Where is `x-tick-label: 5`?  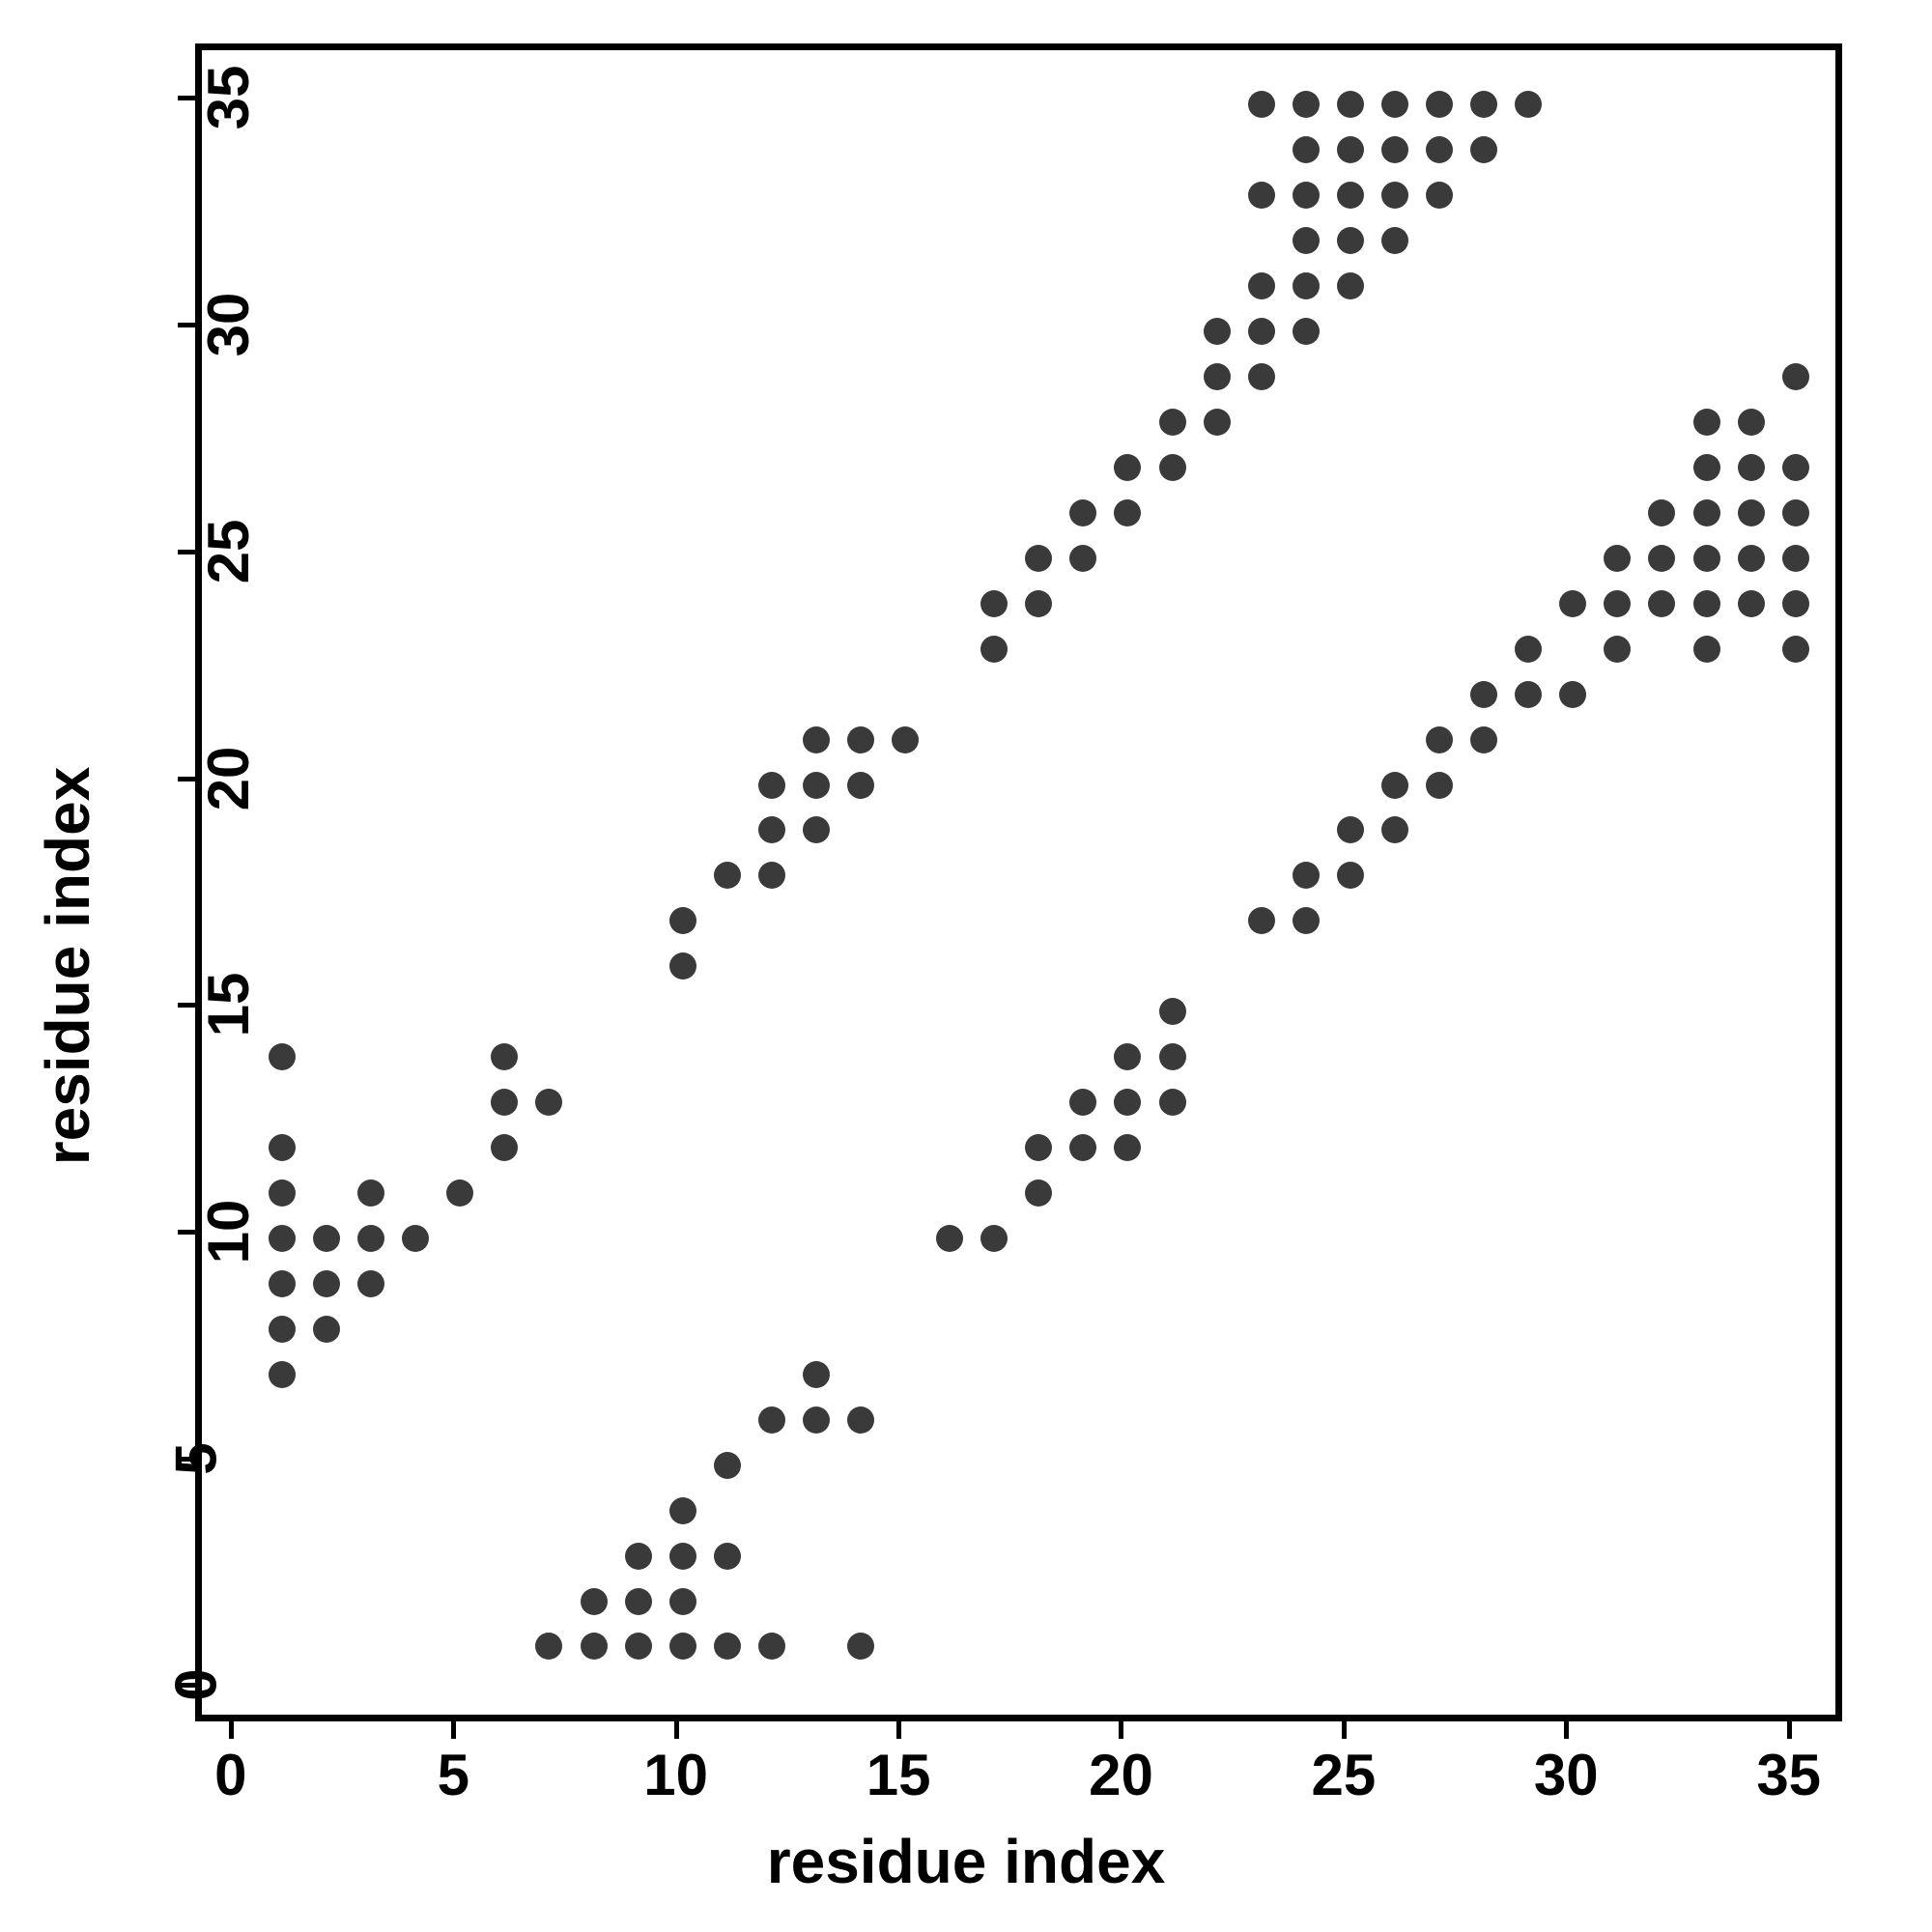 x-tick-label: 5 is located at coordinates (453, 1775).